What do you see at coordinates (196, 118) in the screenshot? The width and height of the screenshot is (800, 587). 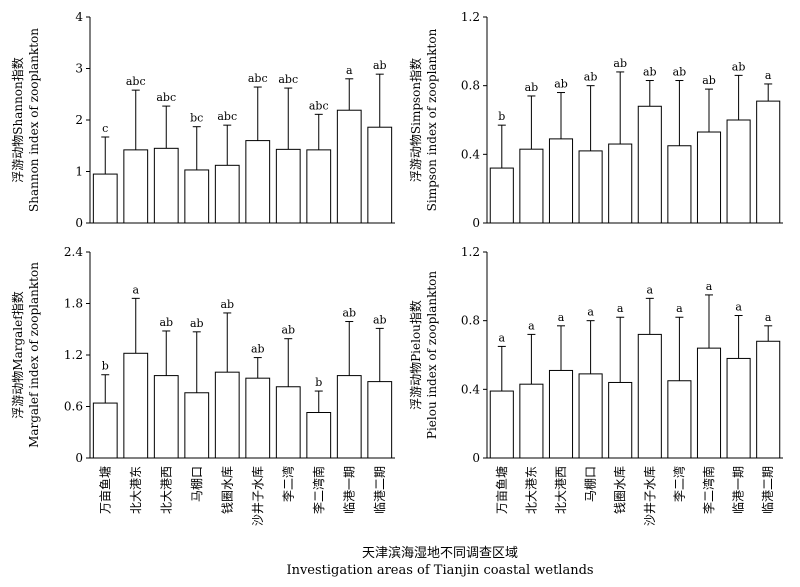 I see `significance-label: bc` at bounding box center [196, 118].